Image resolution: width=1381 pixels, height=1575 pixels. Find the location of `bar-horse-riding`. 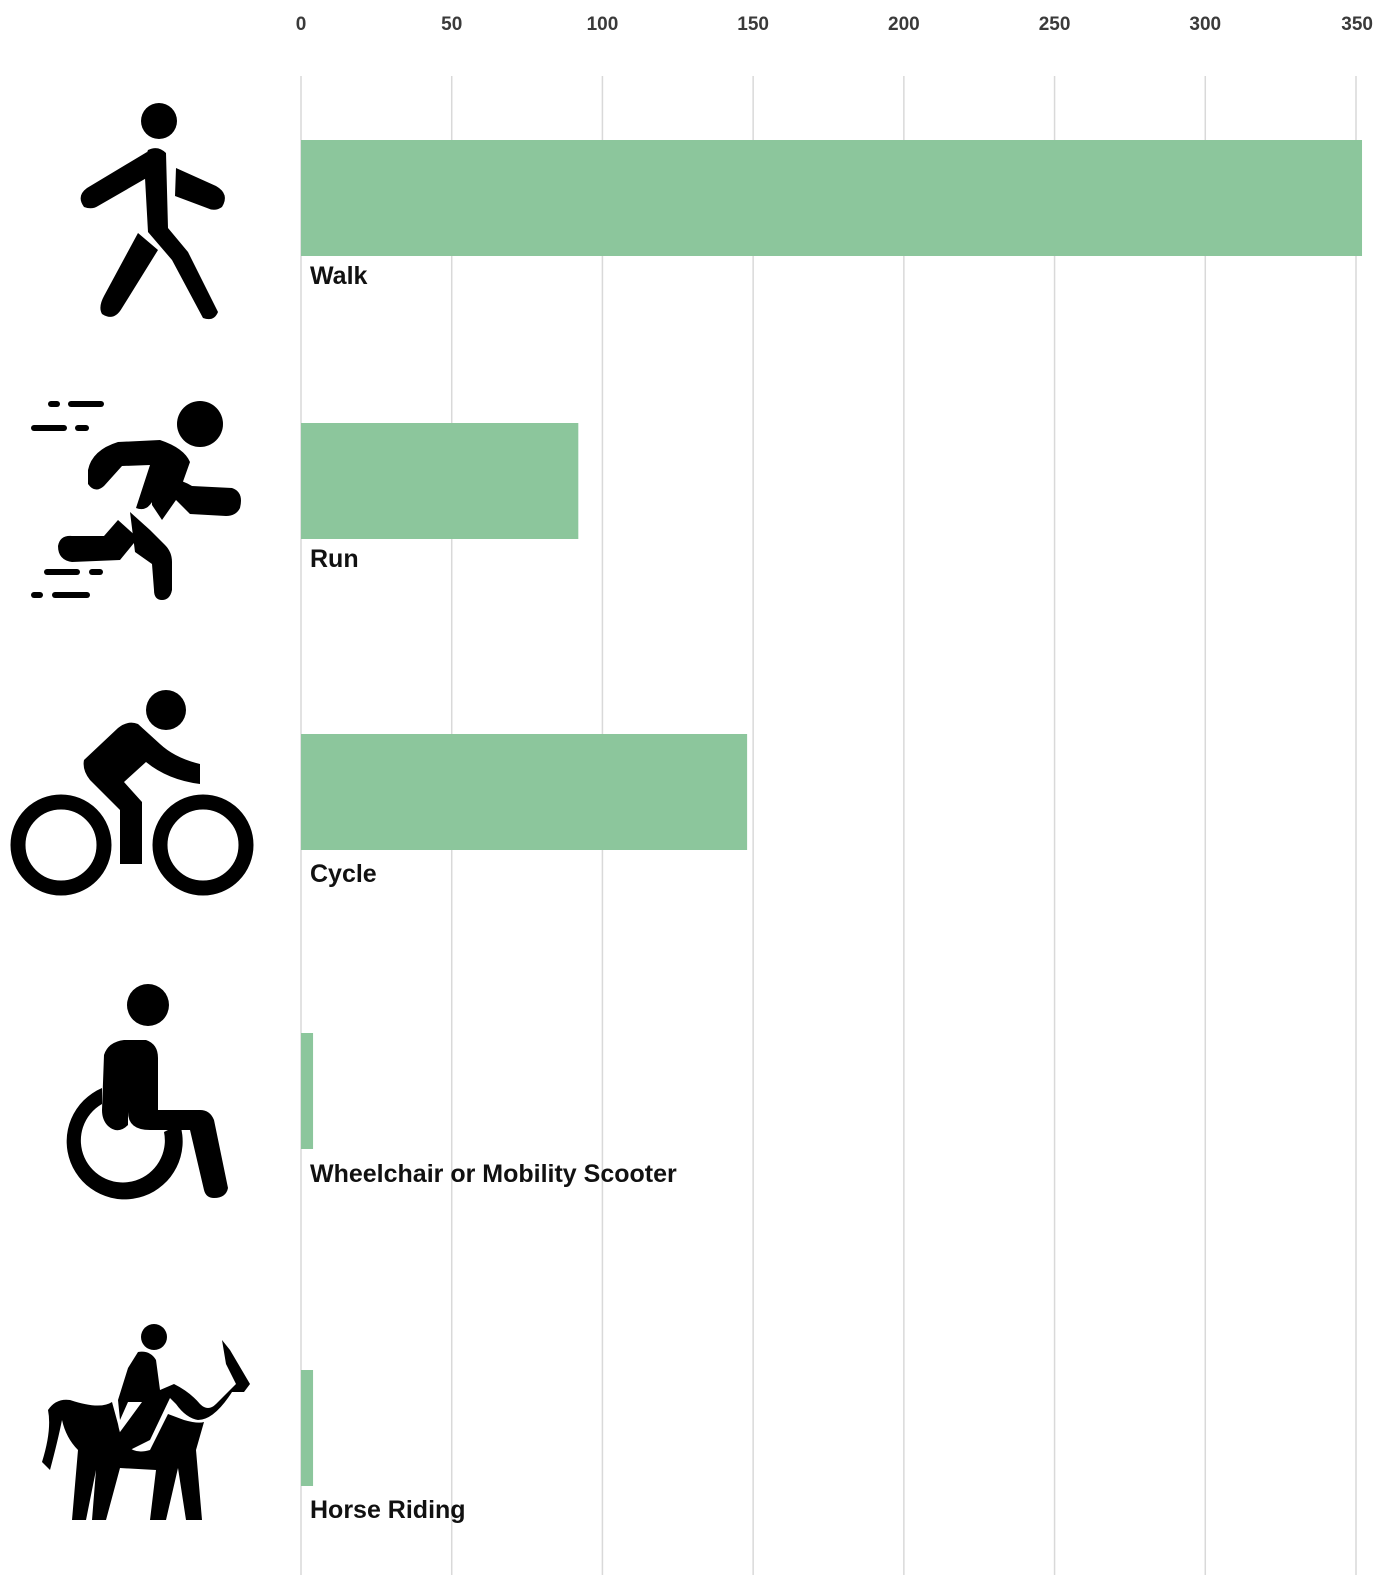

bar-horse-riding is located at coordinates (307, 1428).